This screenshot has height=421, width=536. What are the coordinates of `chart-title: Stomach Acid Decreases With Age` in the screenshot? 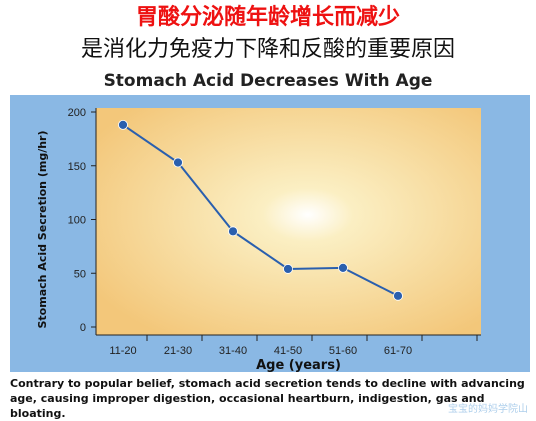 It's located at (268, 81).